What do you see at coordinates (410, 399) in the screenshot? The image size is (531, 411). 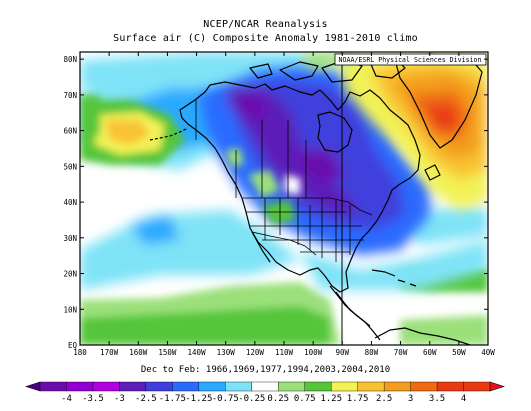 I see `colorbar-label: 3` at bounding box center [410, 399].